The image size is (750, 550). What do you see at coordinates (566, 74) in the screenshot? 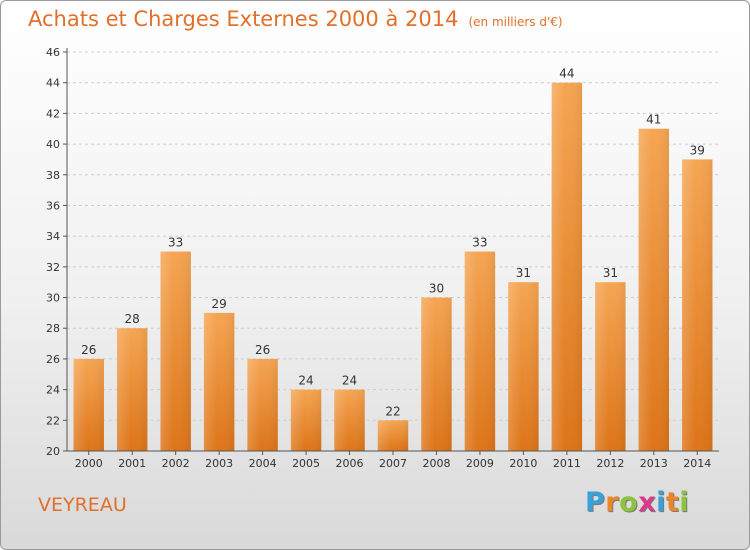
I see `bar-value-label: 44` at bounding box center [566, 74].